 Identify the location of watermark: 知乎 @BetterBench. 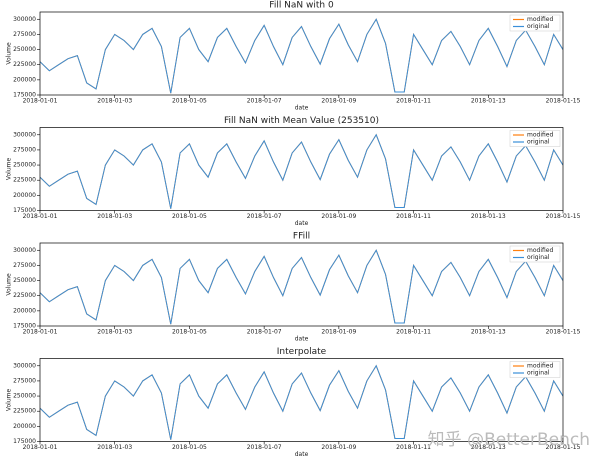
(509, 440).